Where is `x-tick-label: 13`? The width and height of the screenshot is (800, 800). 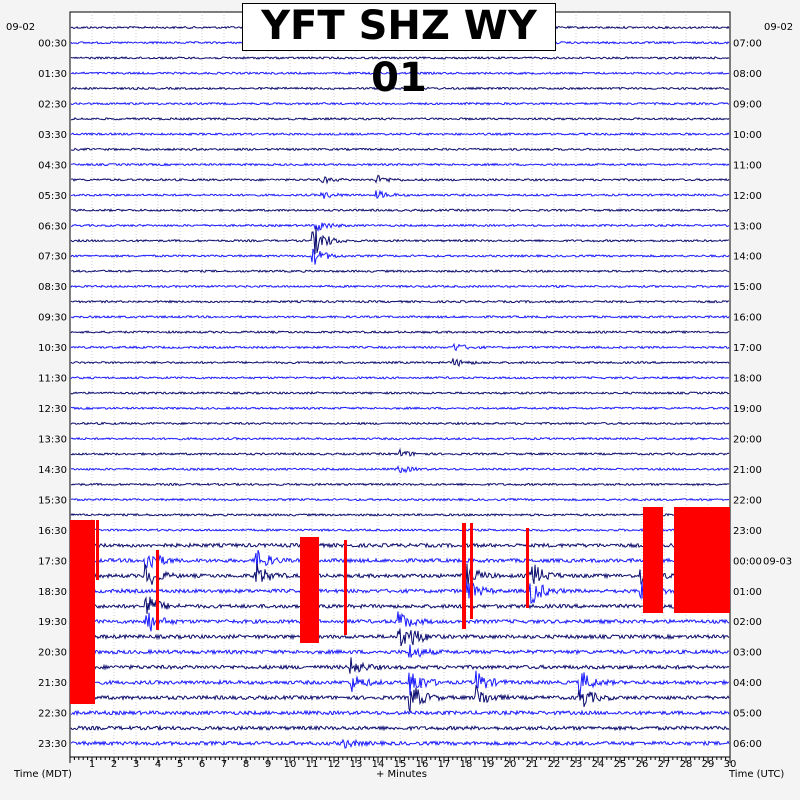
x-tick-label: 13 is located at coordinates (356, 764).